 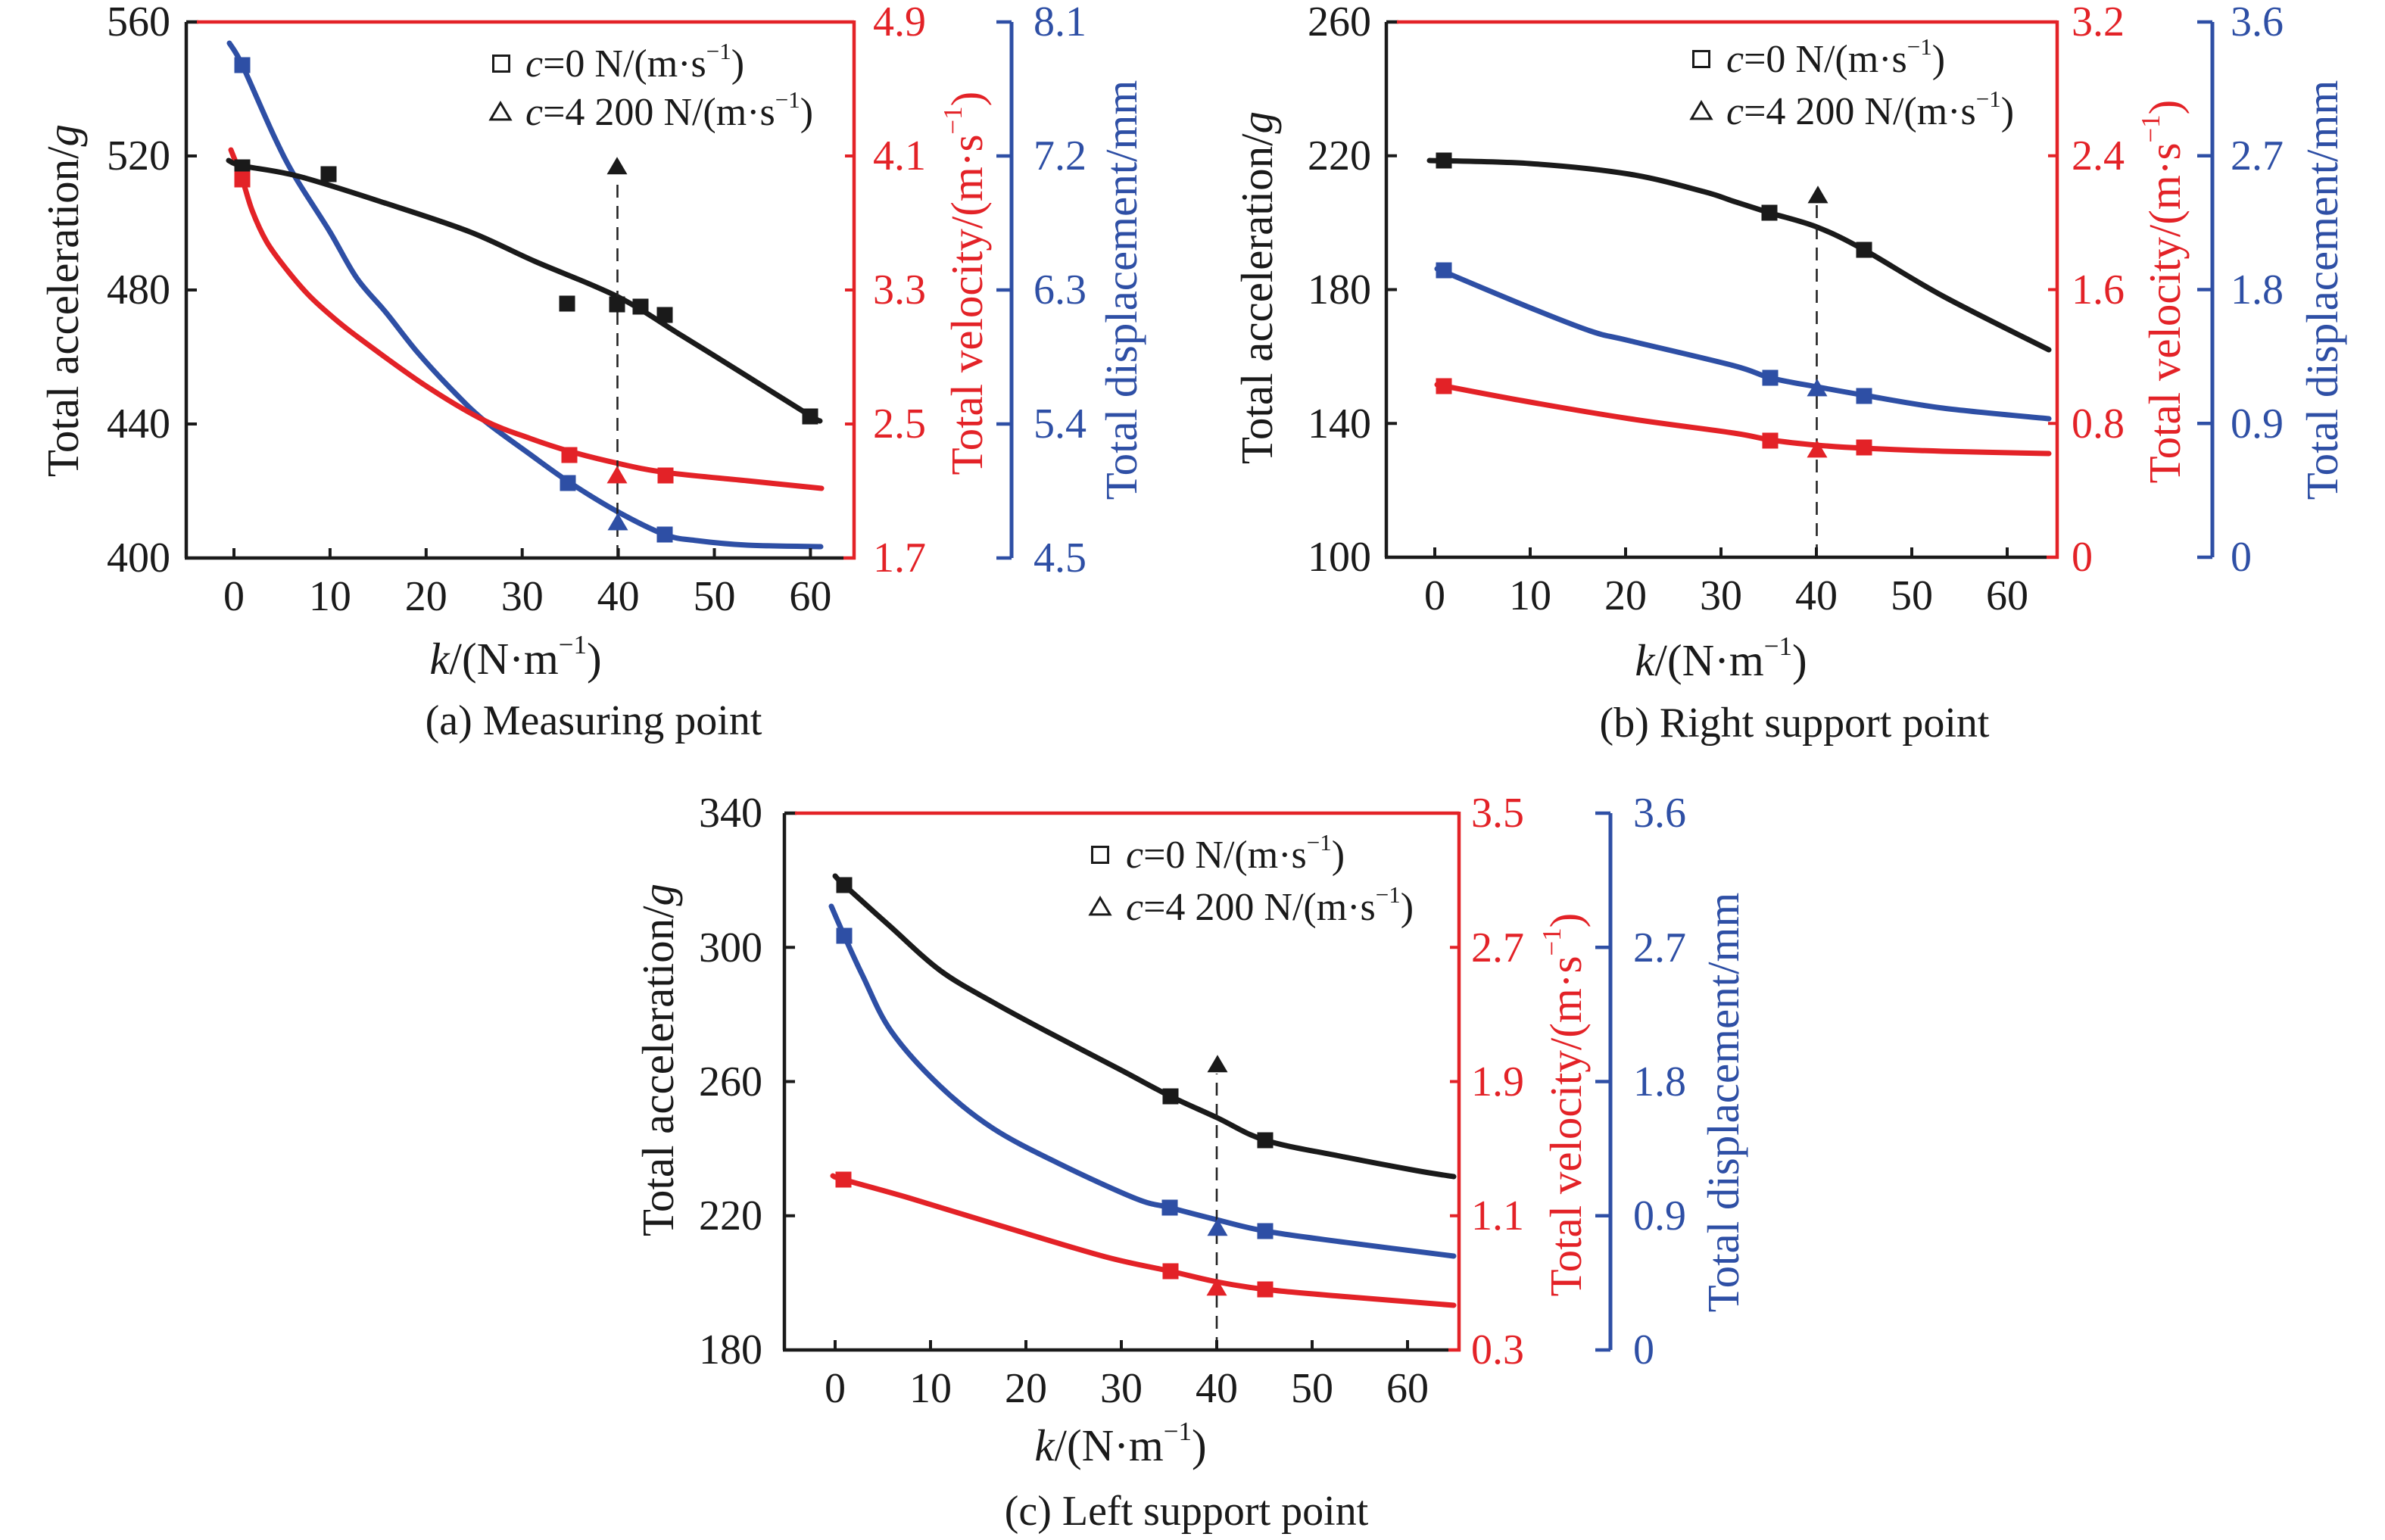 I want to click on svg-text: 8.1, so click(x=1060, y=23).